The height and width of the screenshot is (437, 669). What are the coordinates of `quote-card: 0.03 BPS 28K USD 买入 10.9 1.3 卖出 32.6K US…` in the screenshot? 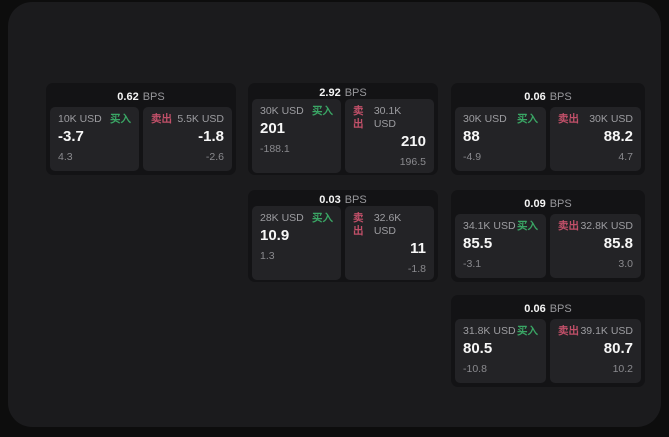 It's located at (343, 236).